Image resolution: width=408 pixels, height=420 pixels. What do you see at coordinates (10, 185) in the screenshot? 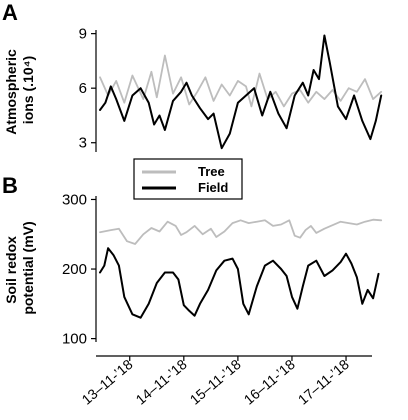
I see `panel-label-b: B` at bounding box center [10, 185].